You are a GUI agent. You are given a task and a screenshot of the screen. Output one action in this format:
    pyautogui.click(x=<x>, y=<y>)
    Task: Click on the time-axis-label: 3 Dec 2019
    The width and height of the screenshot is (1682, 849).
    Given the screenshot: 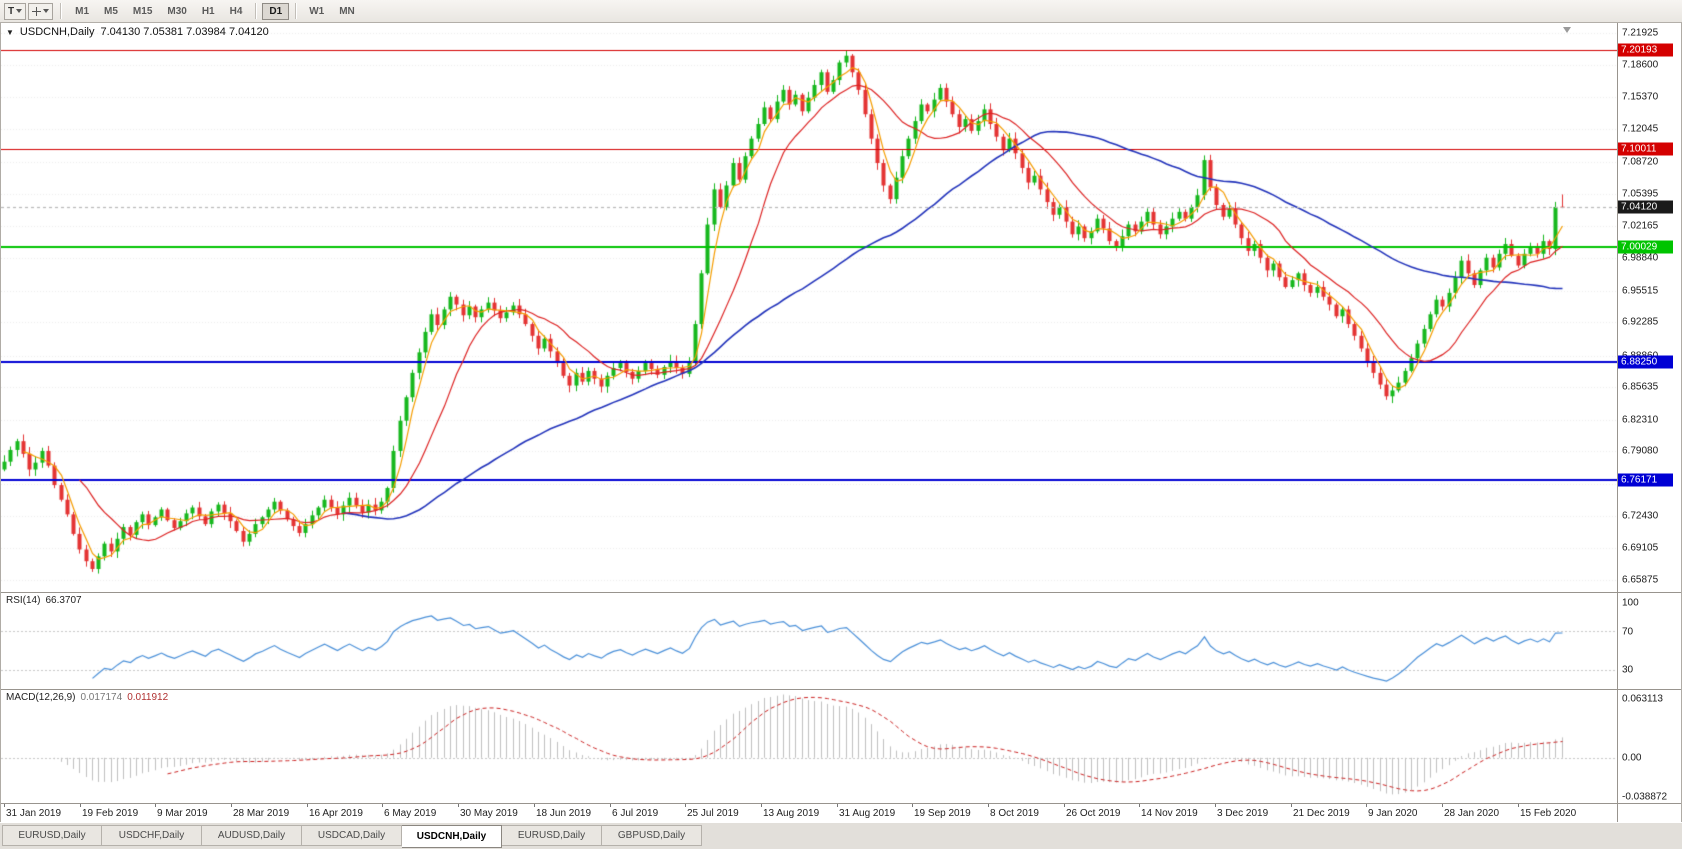 What is the action you would take?
    pyautogui.click(x=1243, y=813)
    